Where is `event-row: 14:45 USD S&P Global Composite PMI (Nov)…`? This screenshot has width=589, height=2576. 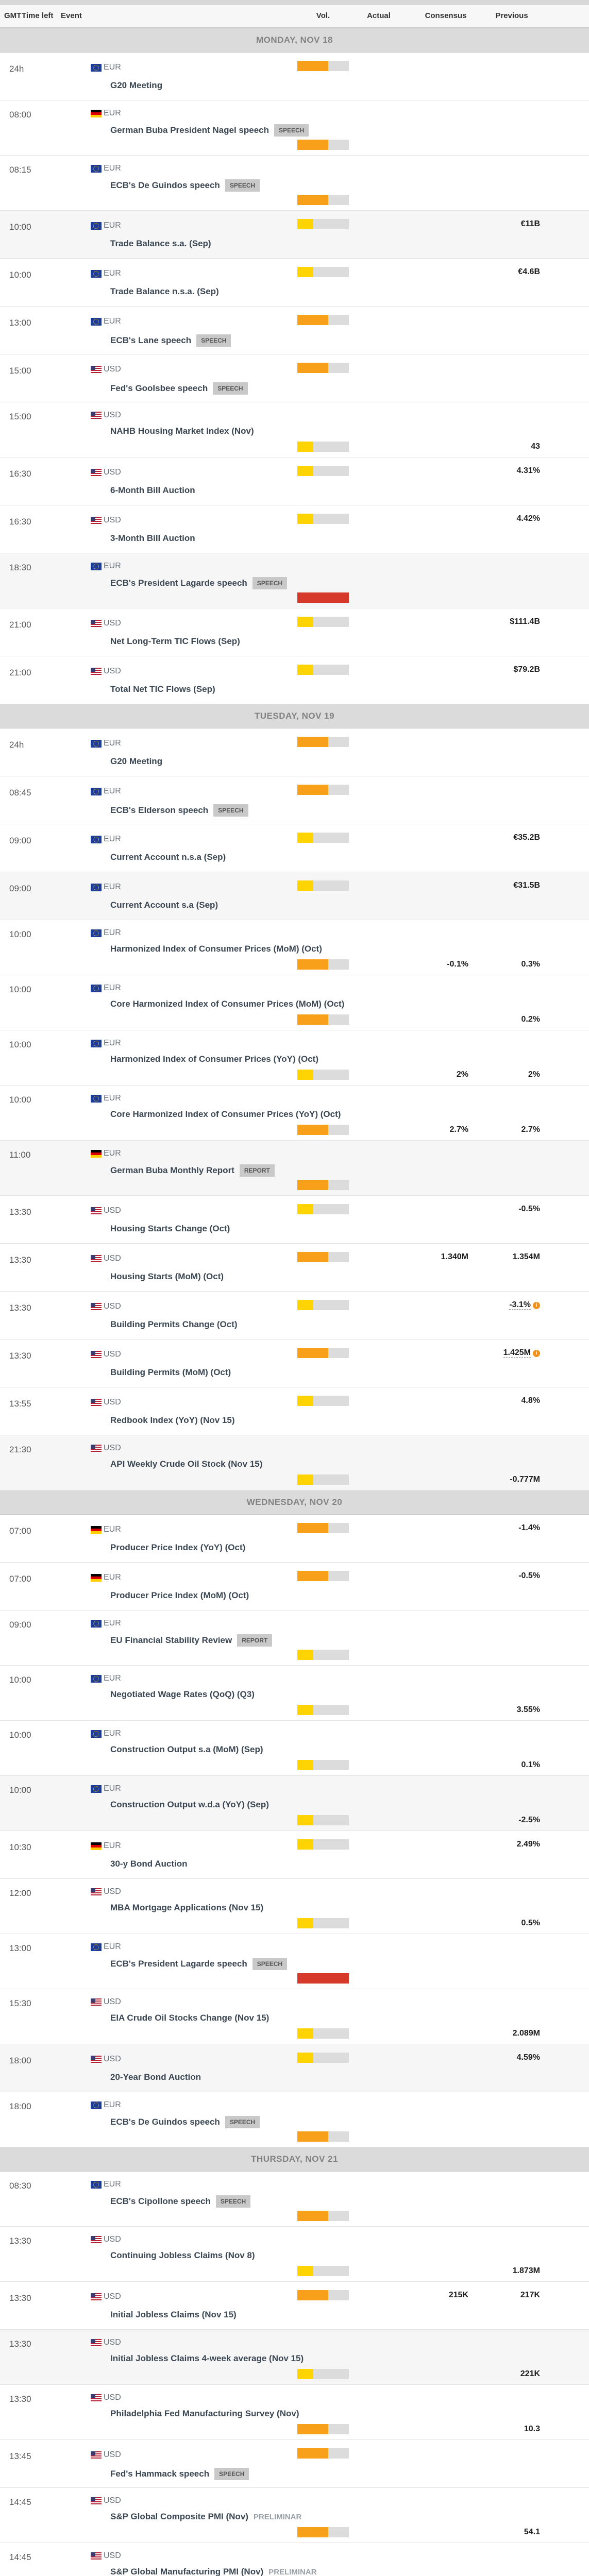 event-row: 14:45 USD S&P Global Composite PMI (Nov)… is located at coordinates (294, 2515).